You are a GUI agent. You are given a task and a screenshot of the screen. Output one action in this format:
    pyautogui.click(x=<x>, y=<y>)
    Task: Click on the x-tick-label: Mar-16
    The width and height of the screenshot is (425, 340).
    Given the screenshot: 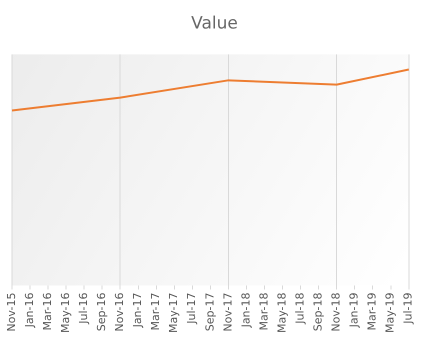 What is the action you would take?
    pyautogui.click(x=47, y=311)
    